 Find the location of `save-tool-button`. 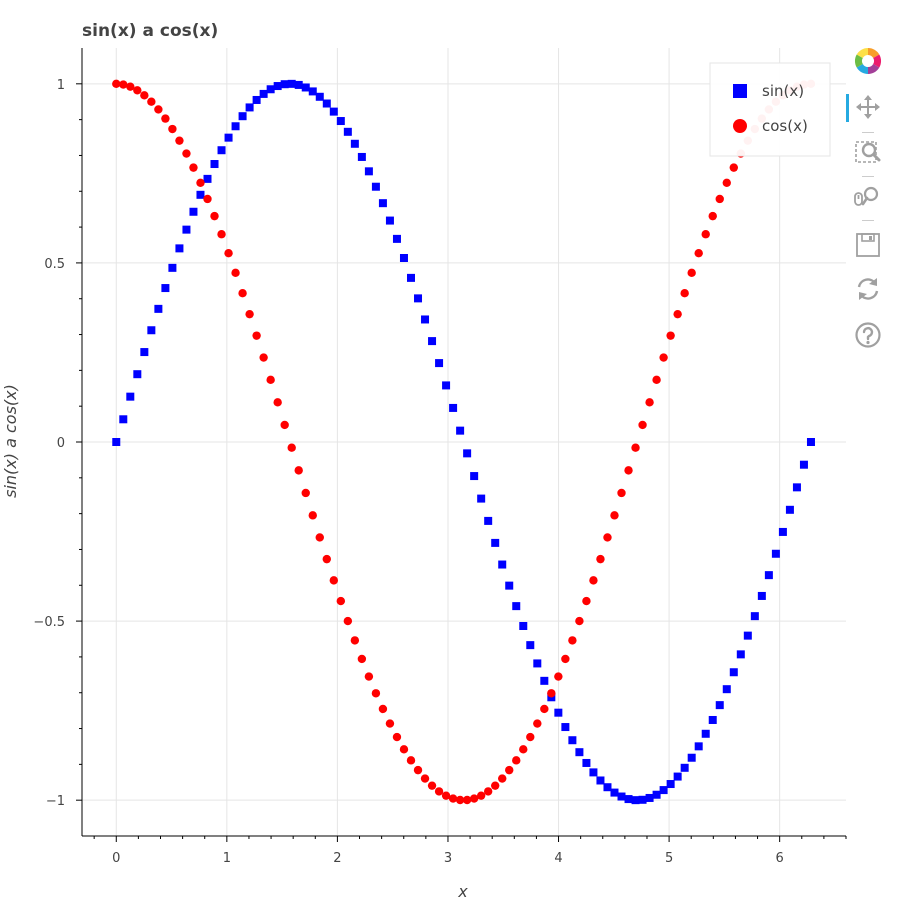

save-tool-button is located at coordinates (868, 245).